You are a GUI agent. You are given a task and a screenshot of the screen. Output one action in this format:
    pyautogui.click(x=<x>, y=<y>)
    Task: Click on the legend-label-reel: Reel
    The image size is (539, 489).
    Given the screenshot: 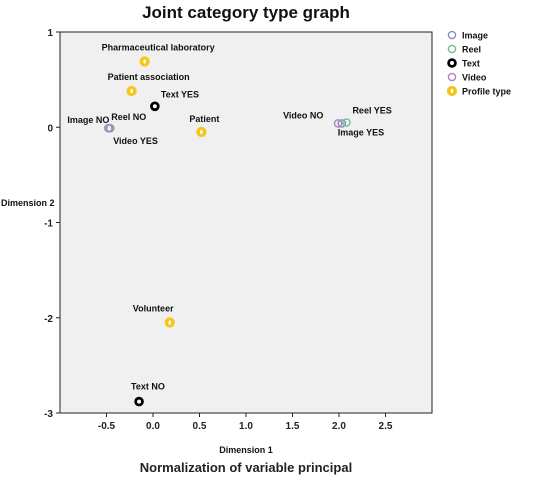 What is the action you would take?
    pyautogui.click(x=471, y=50)
    